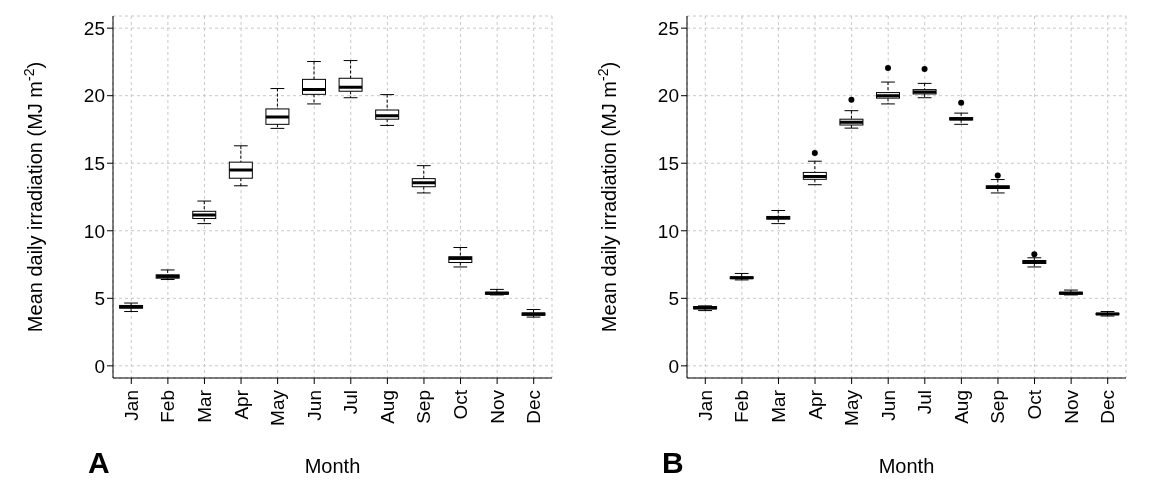 The width and height of the screenshot is (1164, 491). What do you see at coordinates (99, 463) in the screenshot?
I see `text: A` at bounding box center [99, 463].